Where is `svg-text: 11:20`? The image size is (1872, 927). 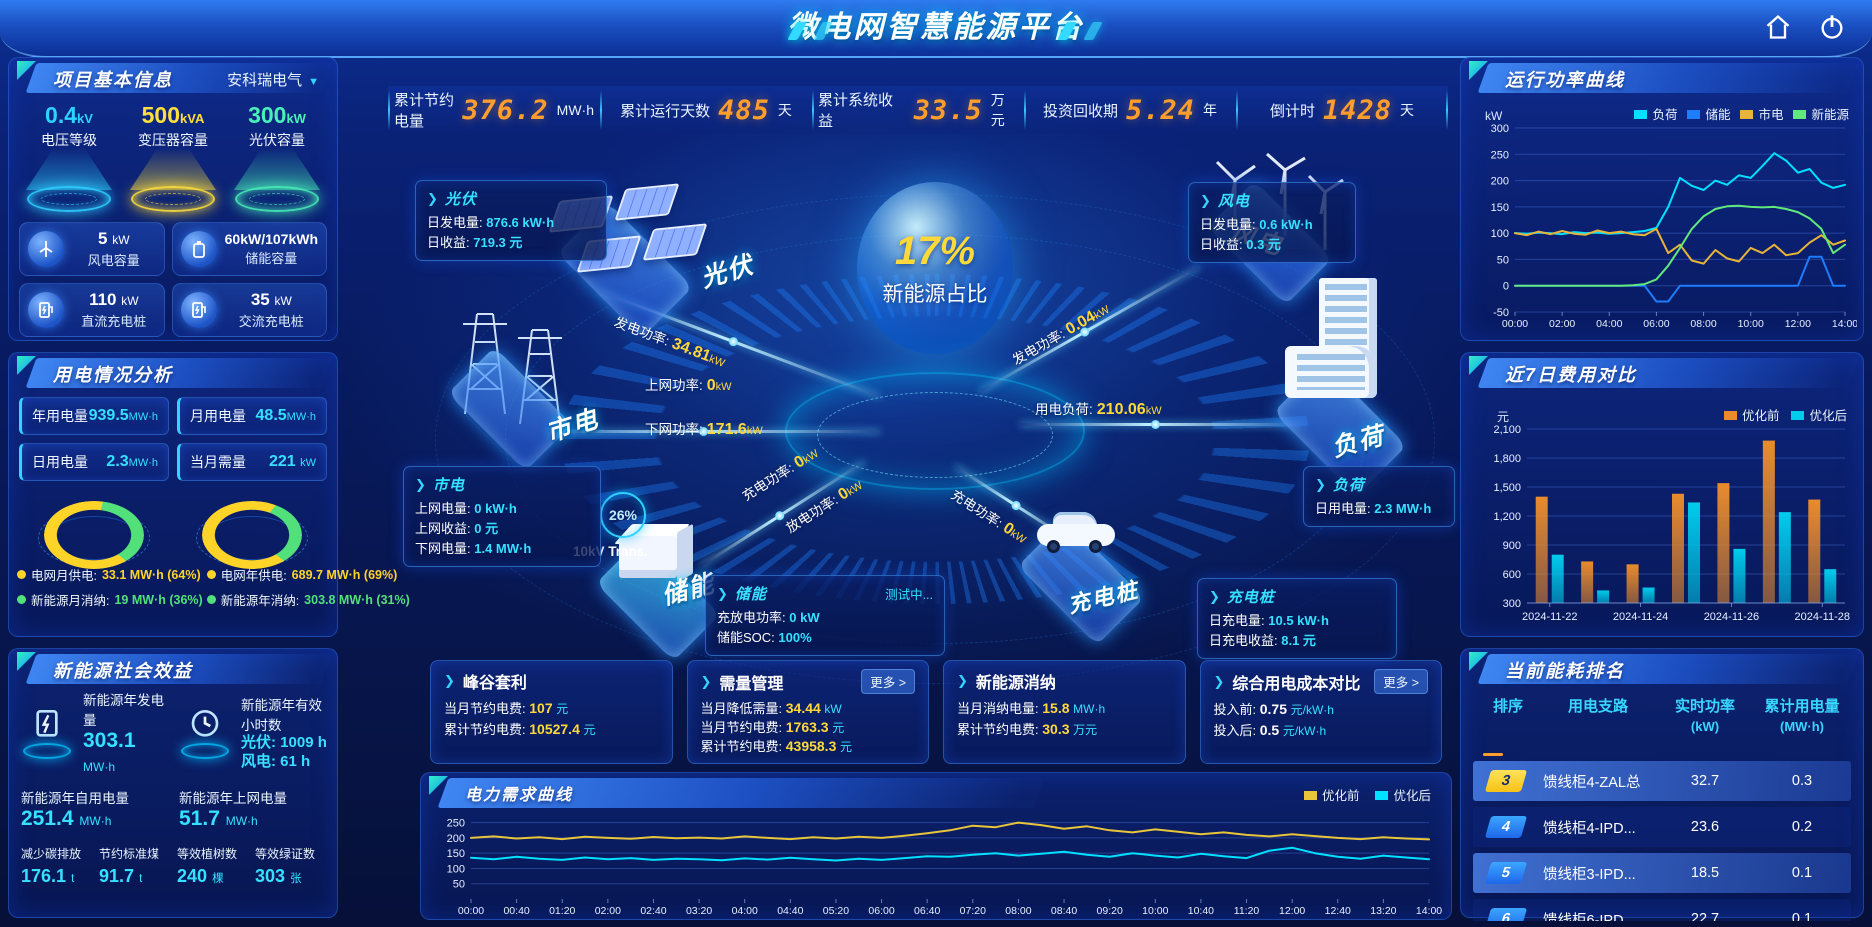
svg-text: 11:20 is located at coordinates (1247, 911).